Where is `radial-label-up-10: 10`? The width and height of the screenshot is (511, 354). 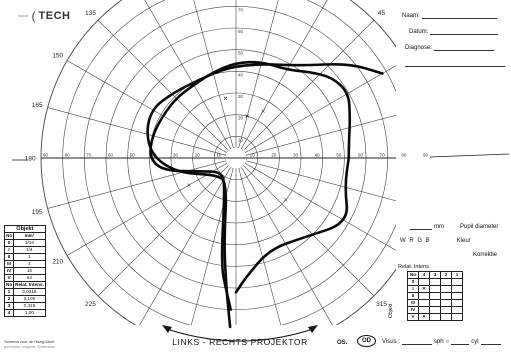 radial-label-up-10: 10 is located at coordinates (241, 139).